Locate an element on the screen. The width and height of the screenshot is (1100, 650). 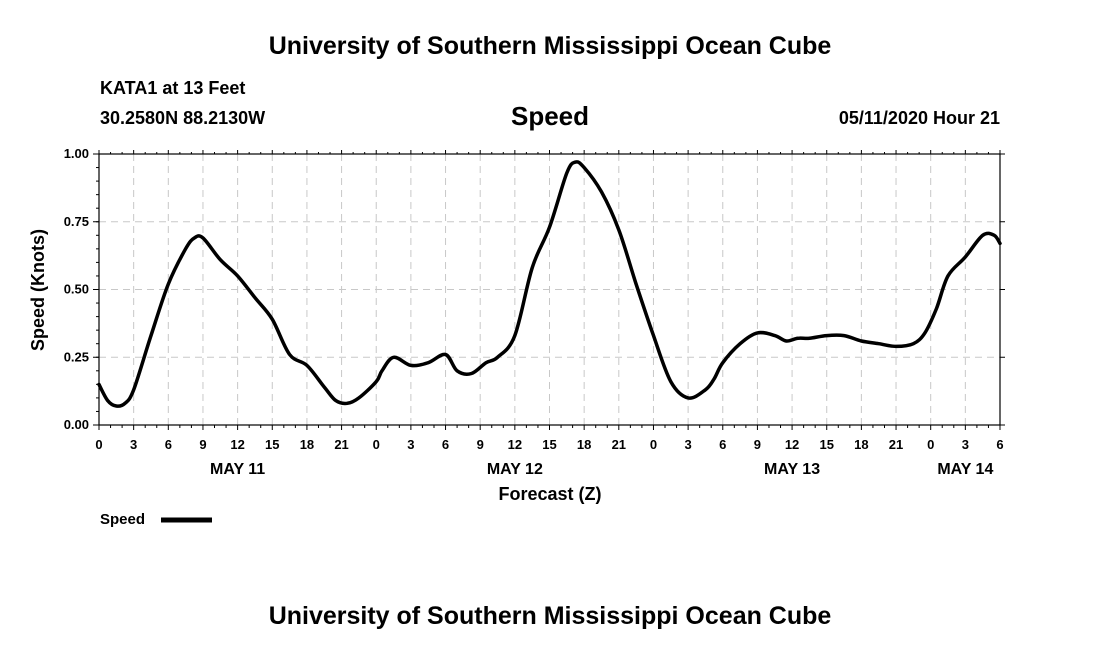
date-label: MAY 13 is located at coordinates (792, 469).